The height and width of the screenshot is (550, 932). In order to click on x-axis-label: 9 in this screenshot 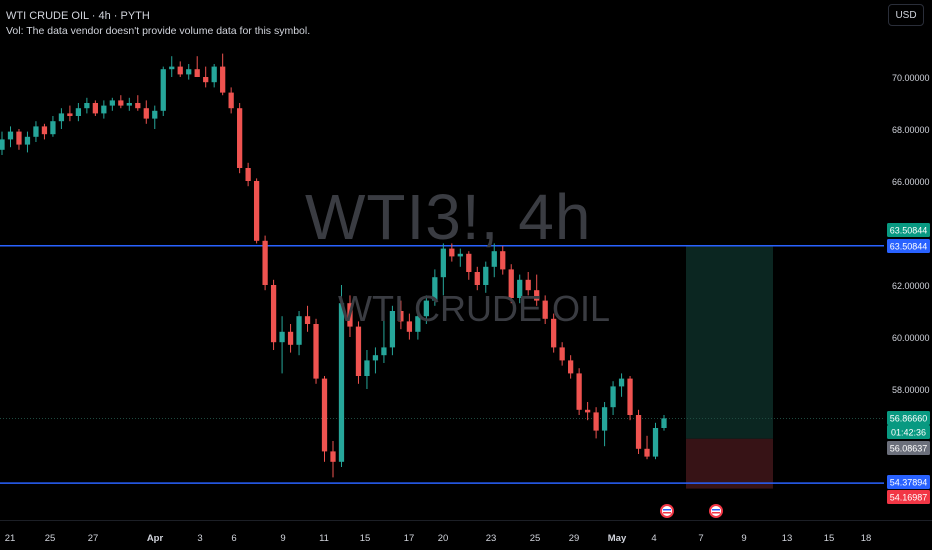, I will do `click(743, 538)`.